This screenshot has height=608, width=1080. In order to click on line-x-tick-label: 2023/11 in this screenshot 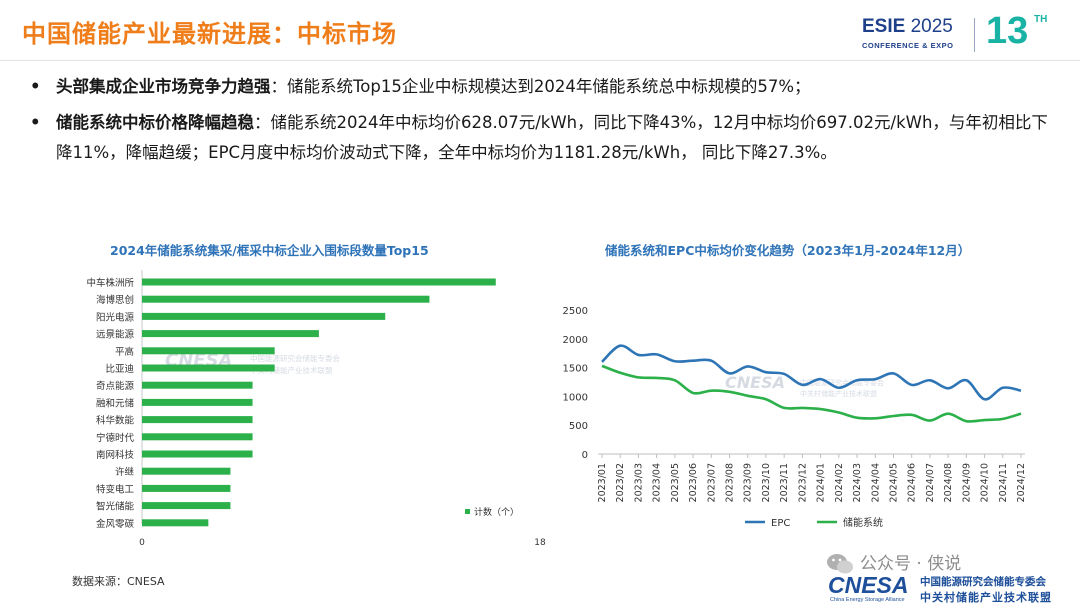, I will do `click(784, 482)`.